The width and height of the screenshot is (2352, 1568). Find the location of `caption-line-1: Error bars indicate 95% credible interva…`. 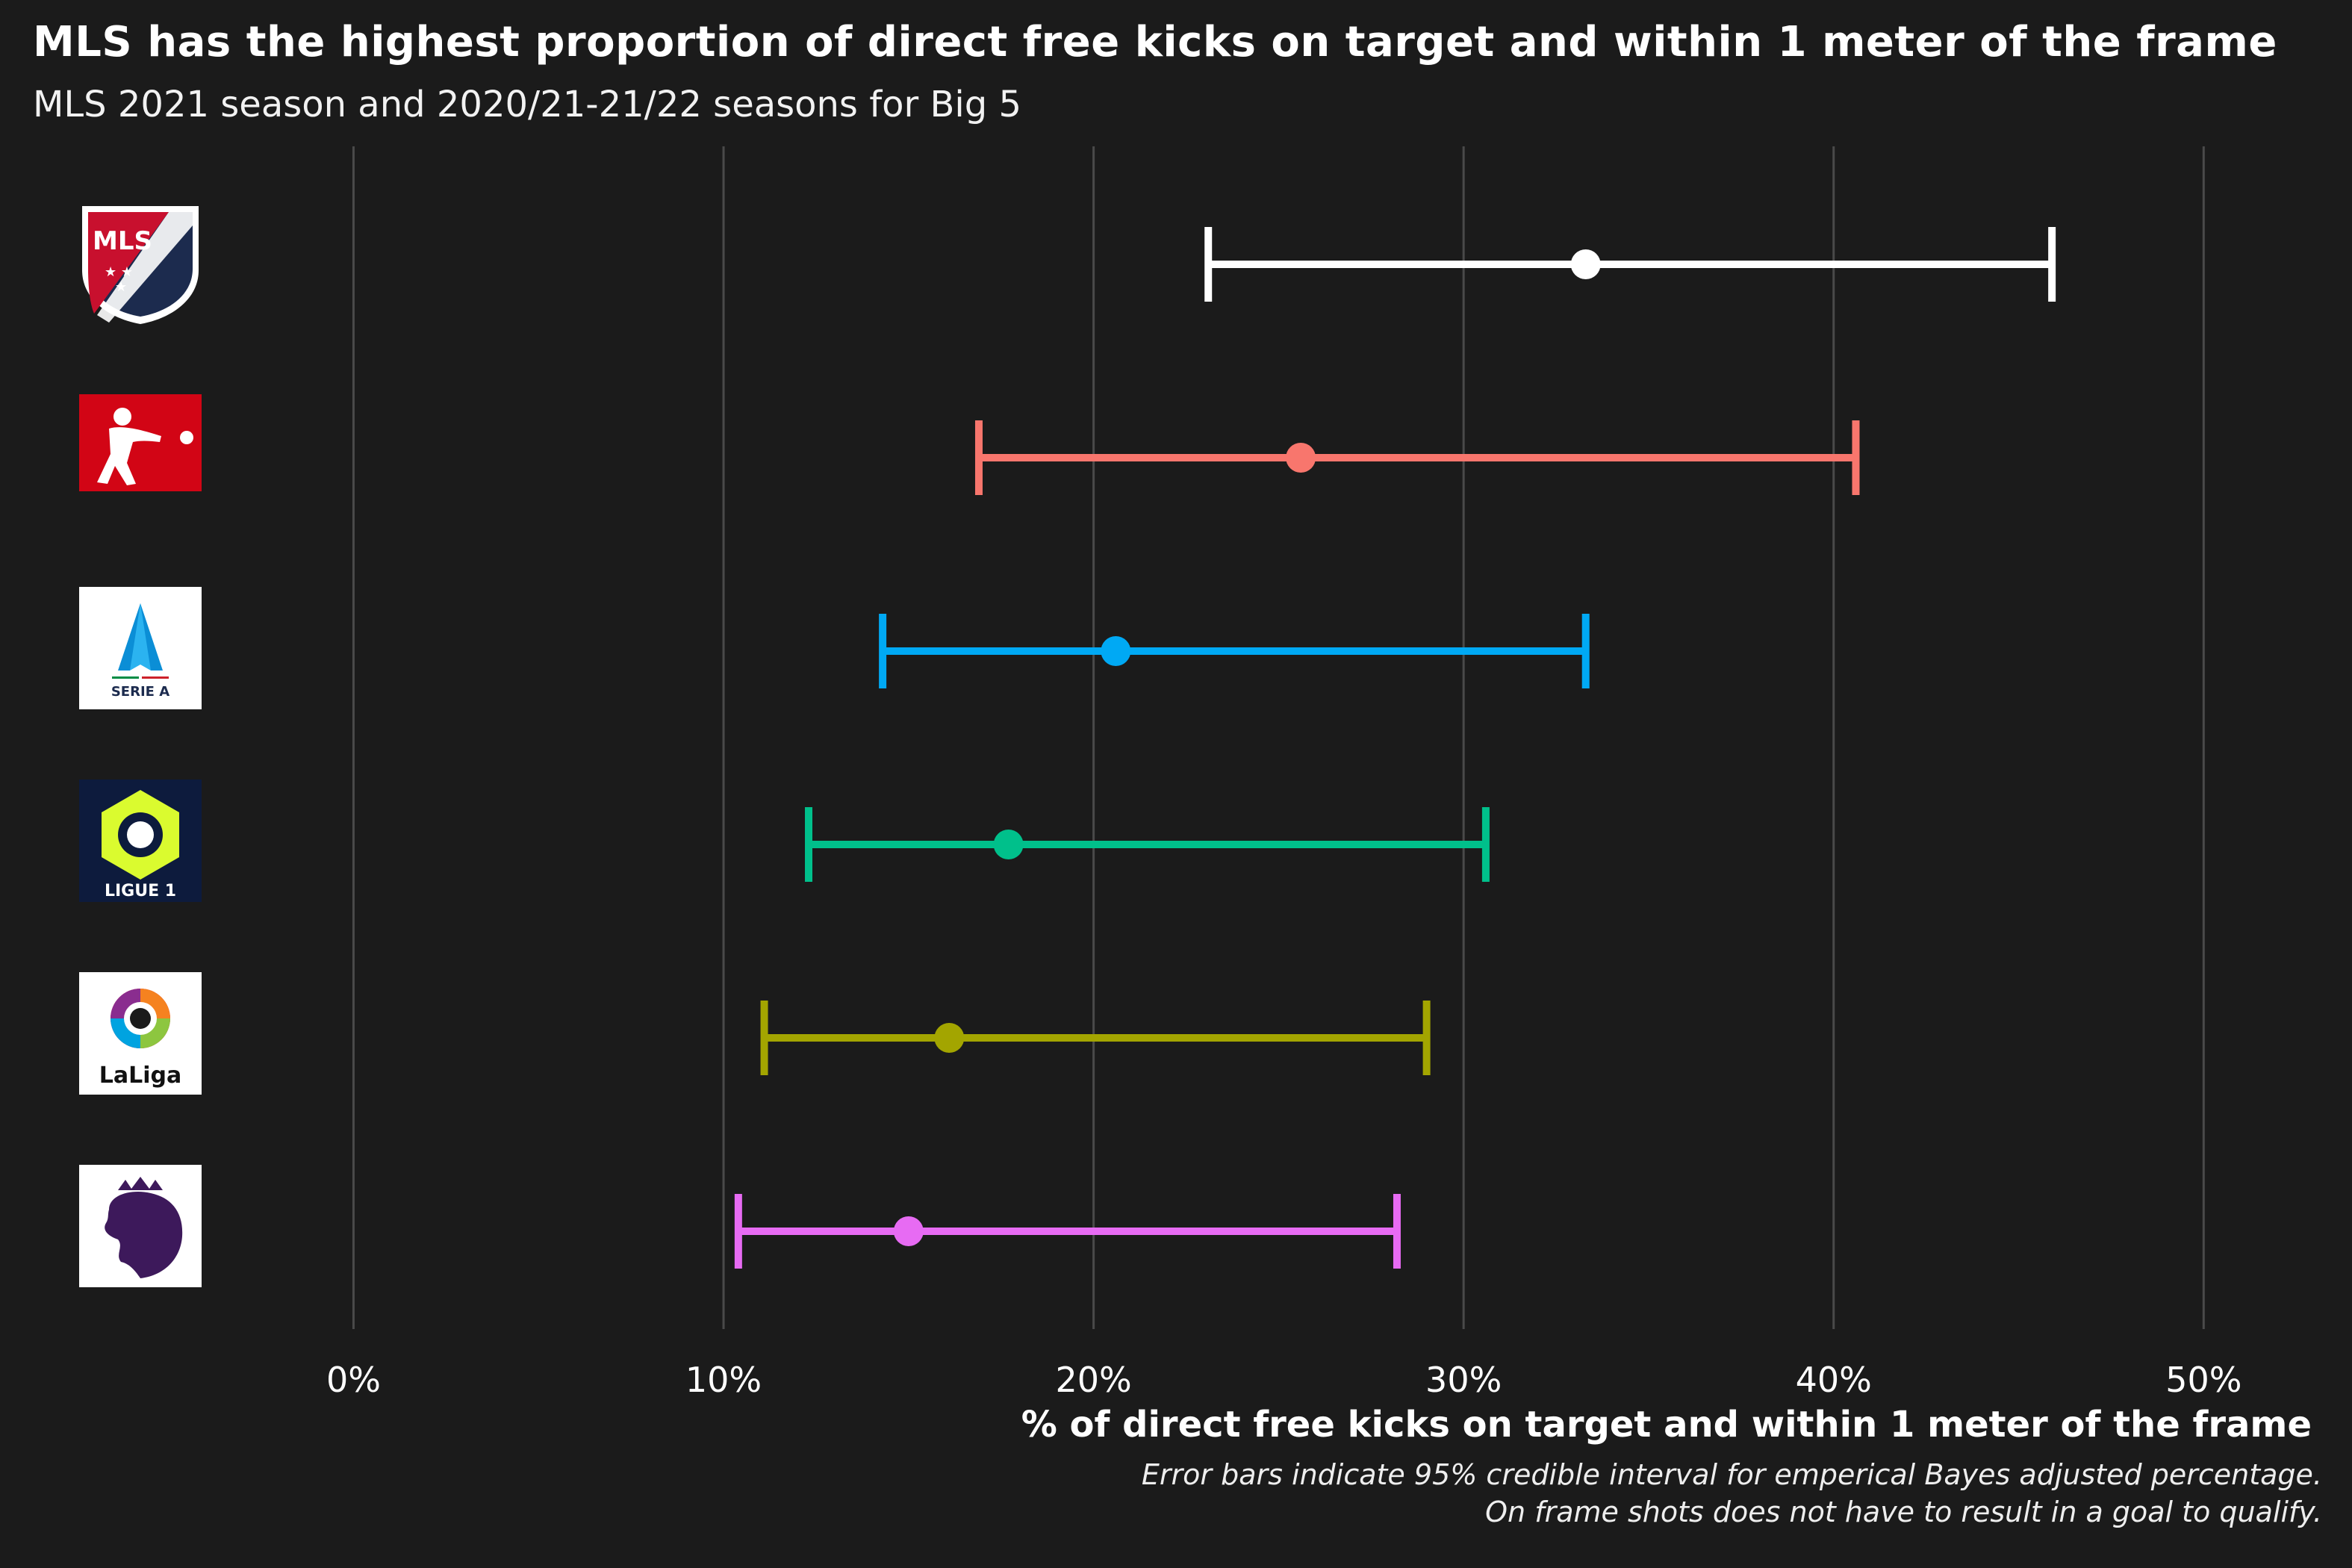

caption-line-1: Error bars indicate 95% credible interva… is located at coordinates (1731, 1474).